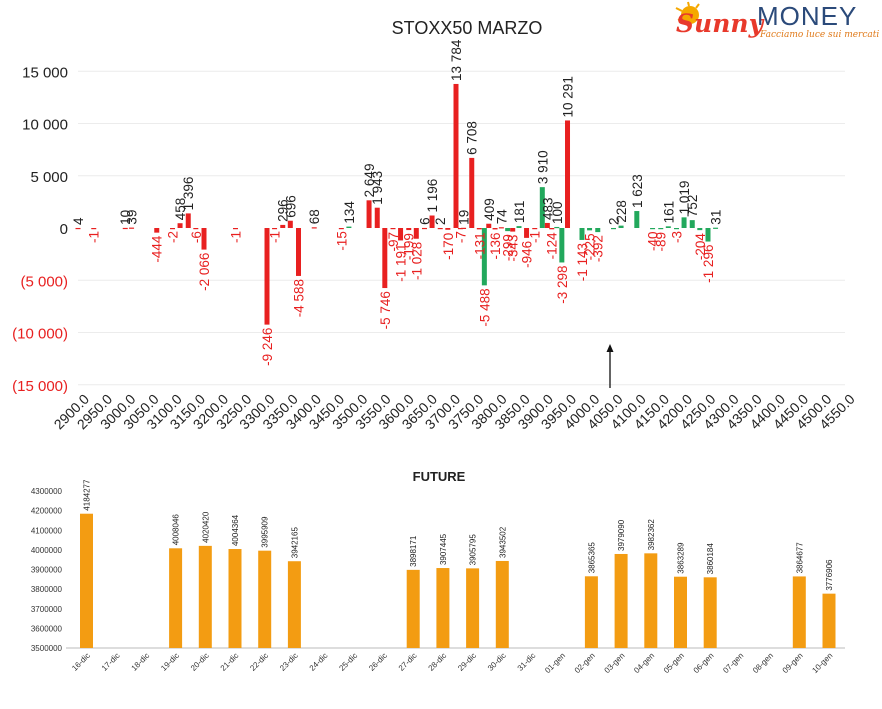 The image size is (882, 709). Describe the element at coordinates (40, 334) in the screenshot. I see `y-tick-label: (10 000)` at that location.